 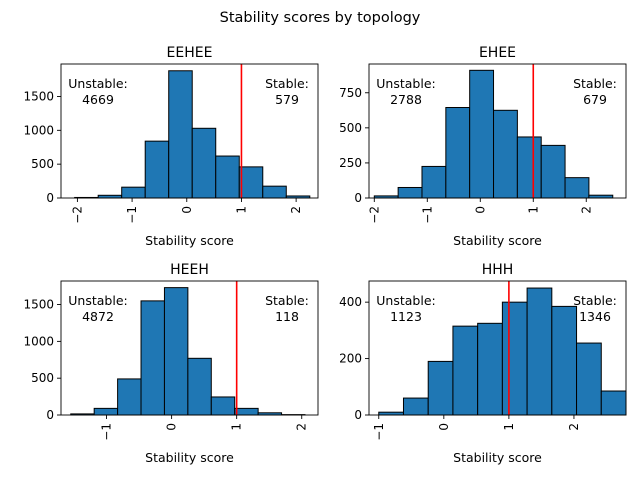 What do you see at coordinates (498, 270) in the screenshot?
I see `subplot-title: HHH` at bounding box center [498, 270].